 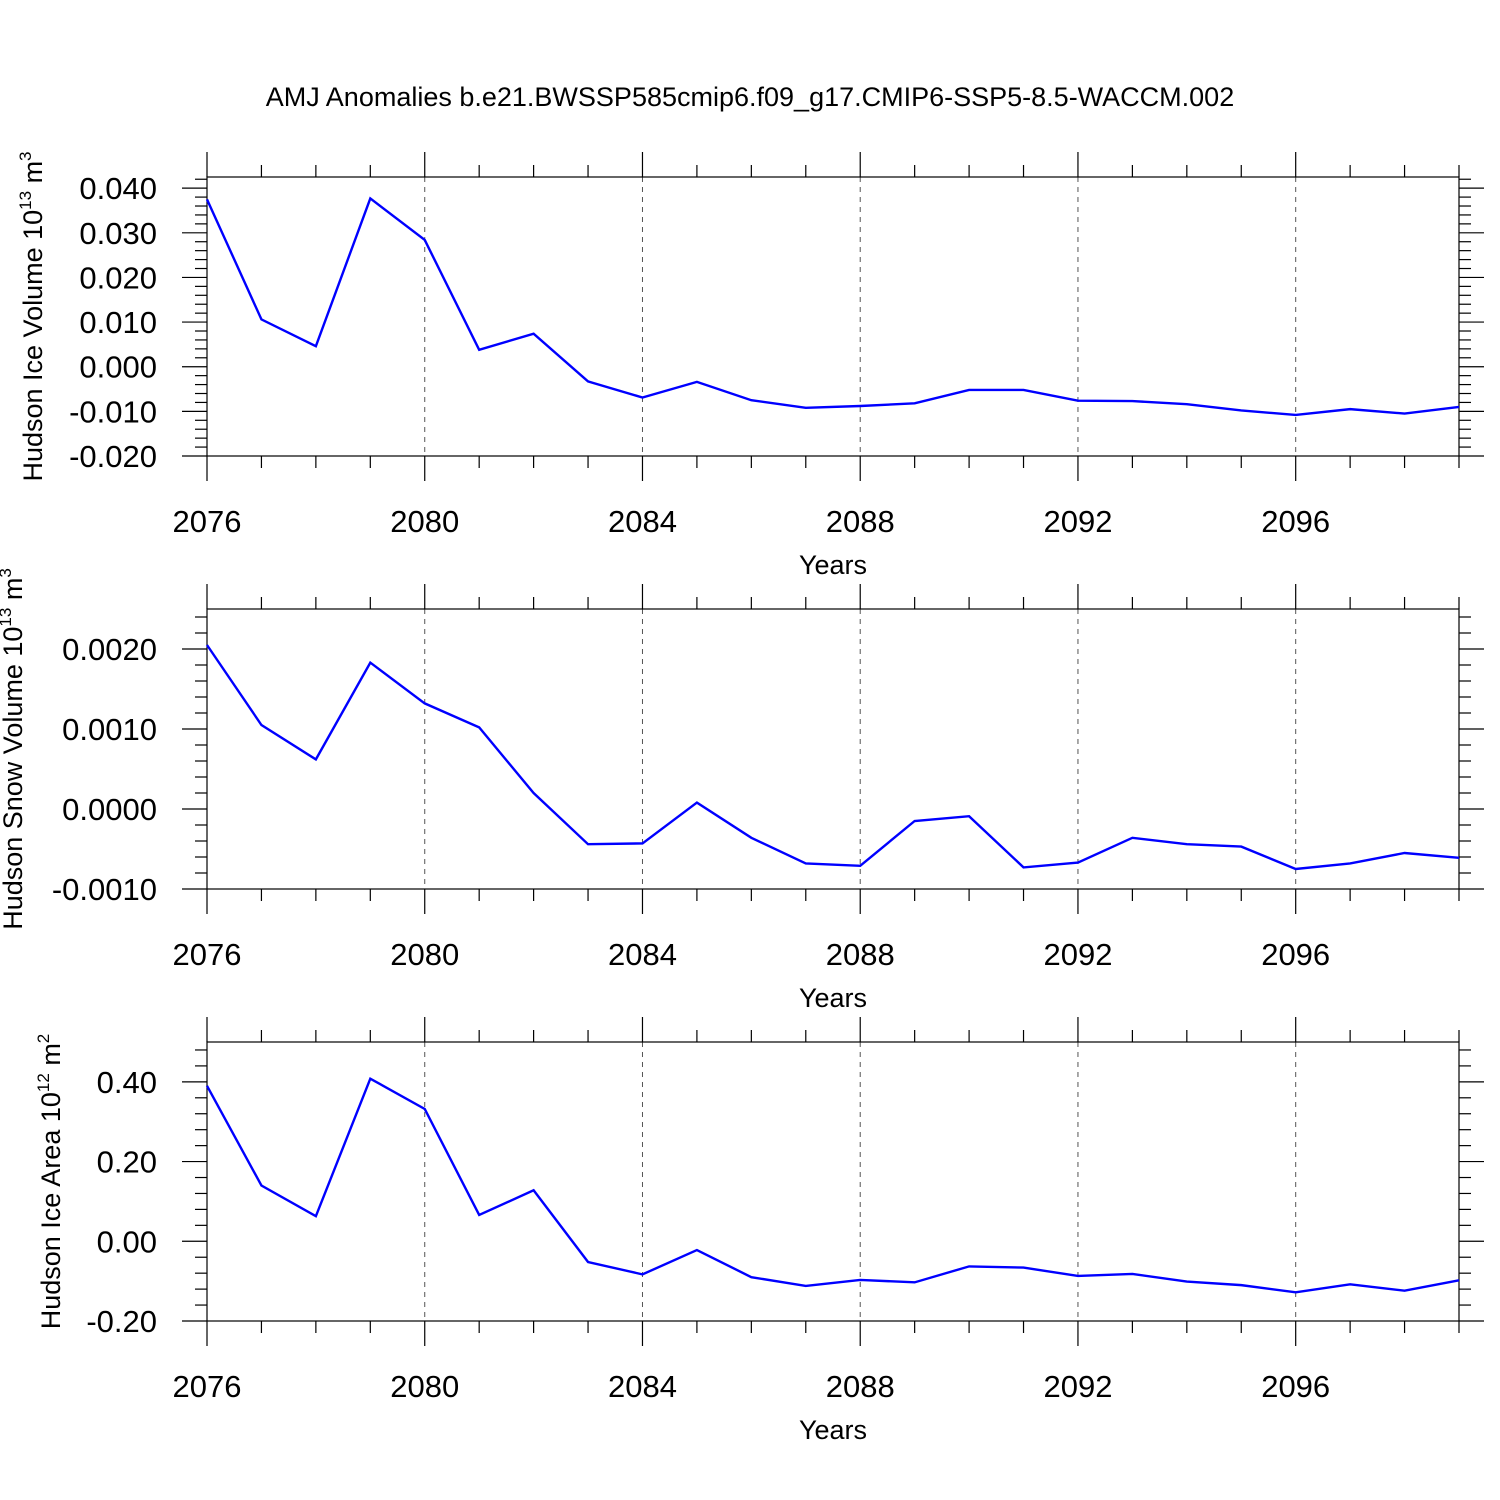 I want to click on y-tick-label-6: -0.020, so click(x=113, y=456).